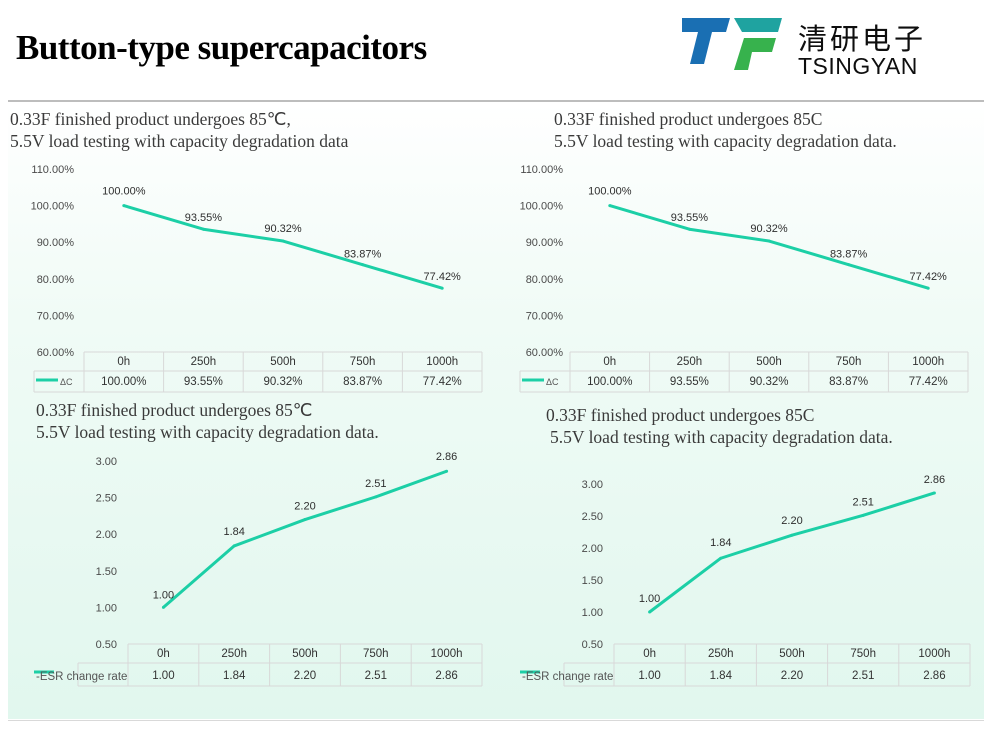  I want to click on chart-3-y-tick-label: 3.00, so click(106, 462).